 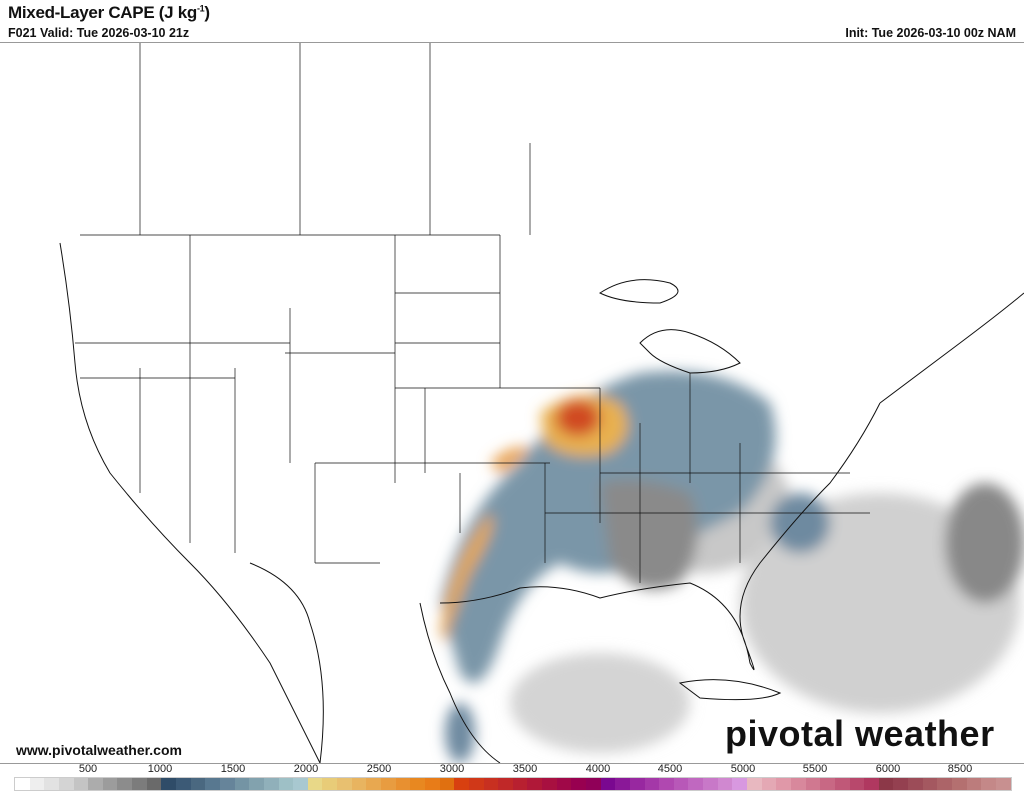 I want to click on map-title: Mixed-Layer CAPE (J kg-1), so click(x=109, y=13).